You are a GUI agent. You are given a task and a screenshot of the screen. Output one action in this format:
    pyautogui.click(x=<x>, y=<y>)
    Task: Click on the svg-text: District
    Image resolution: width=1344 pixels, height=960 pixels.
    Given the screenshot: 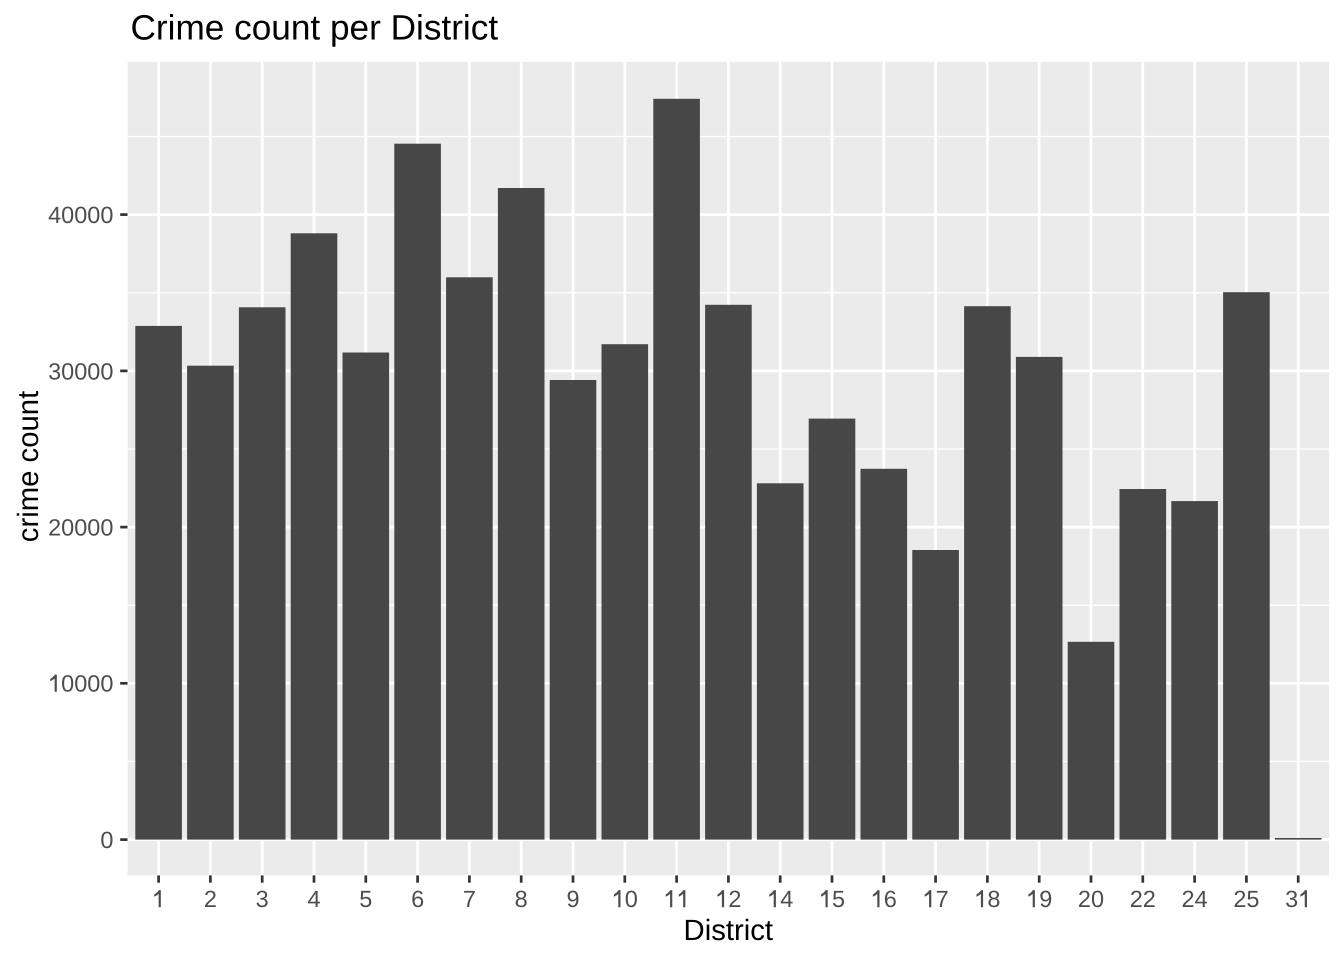 What is the action you would take?
    pyautogui.click(x=729, y=930)
    